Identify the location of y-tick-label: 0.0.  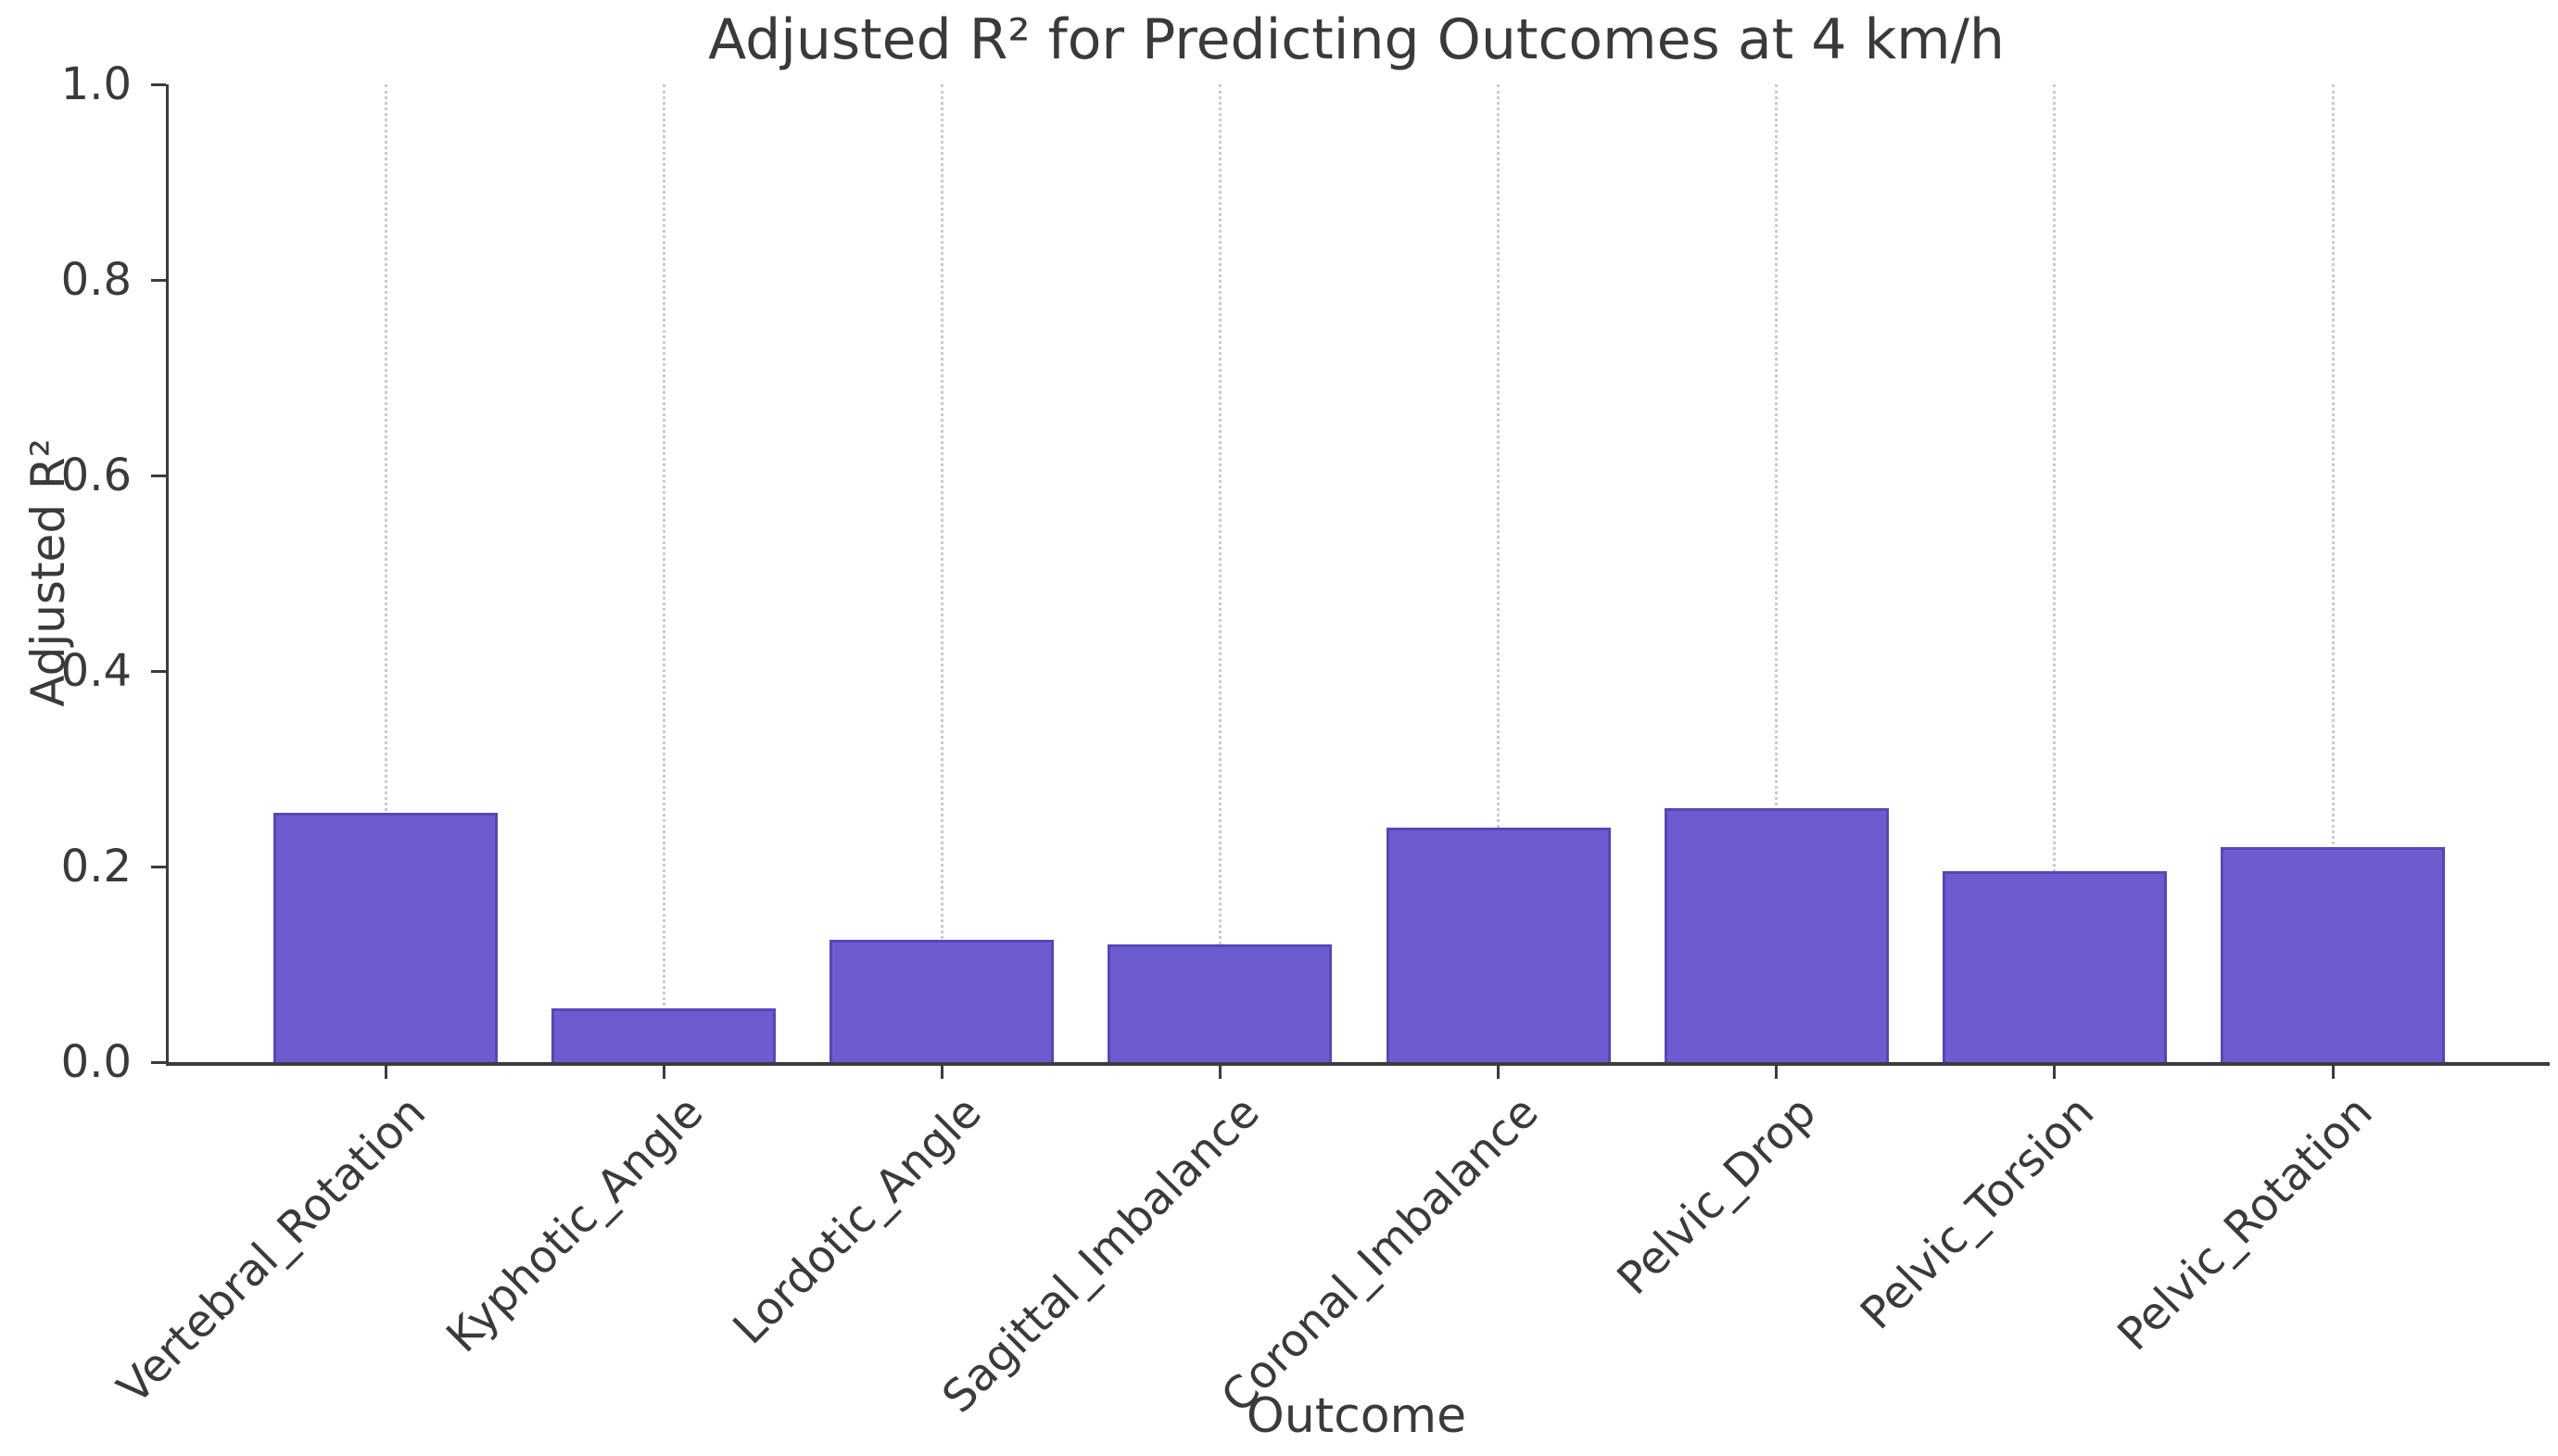
(96, 1062).